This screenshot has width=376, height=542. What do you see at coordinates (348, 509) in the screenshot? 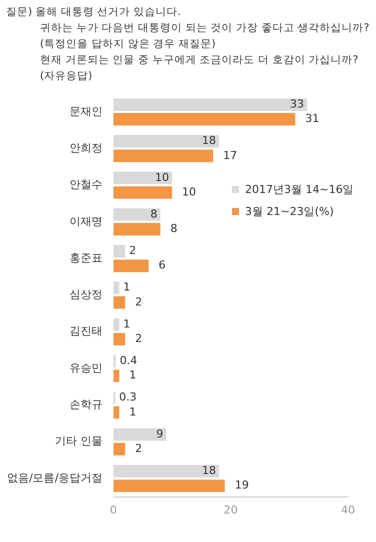
I see `x-tick-label: 40` at bounding box center [348, 509].